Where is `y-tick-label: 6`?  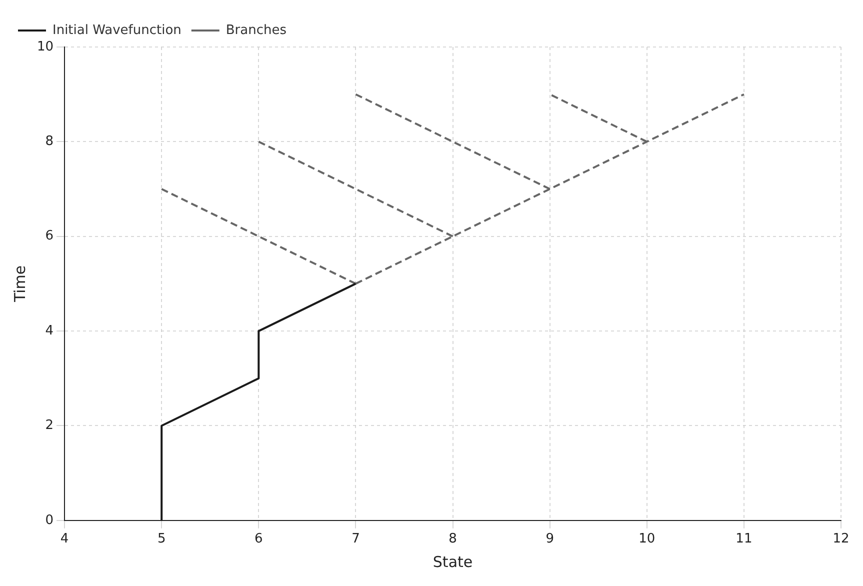
y-tick-label: 6 is located at coordinates (49, 236).